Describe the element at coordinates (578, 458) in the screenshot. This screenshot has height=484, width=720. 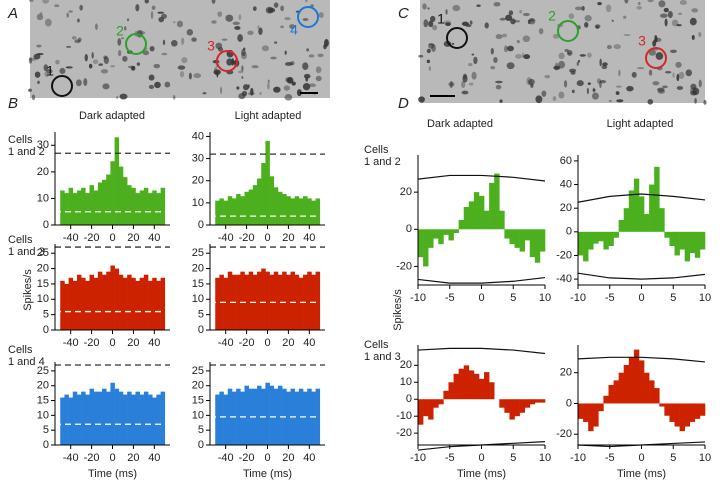
I see `x-tick-label: -10` at that location.